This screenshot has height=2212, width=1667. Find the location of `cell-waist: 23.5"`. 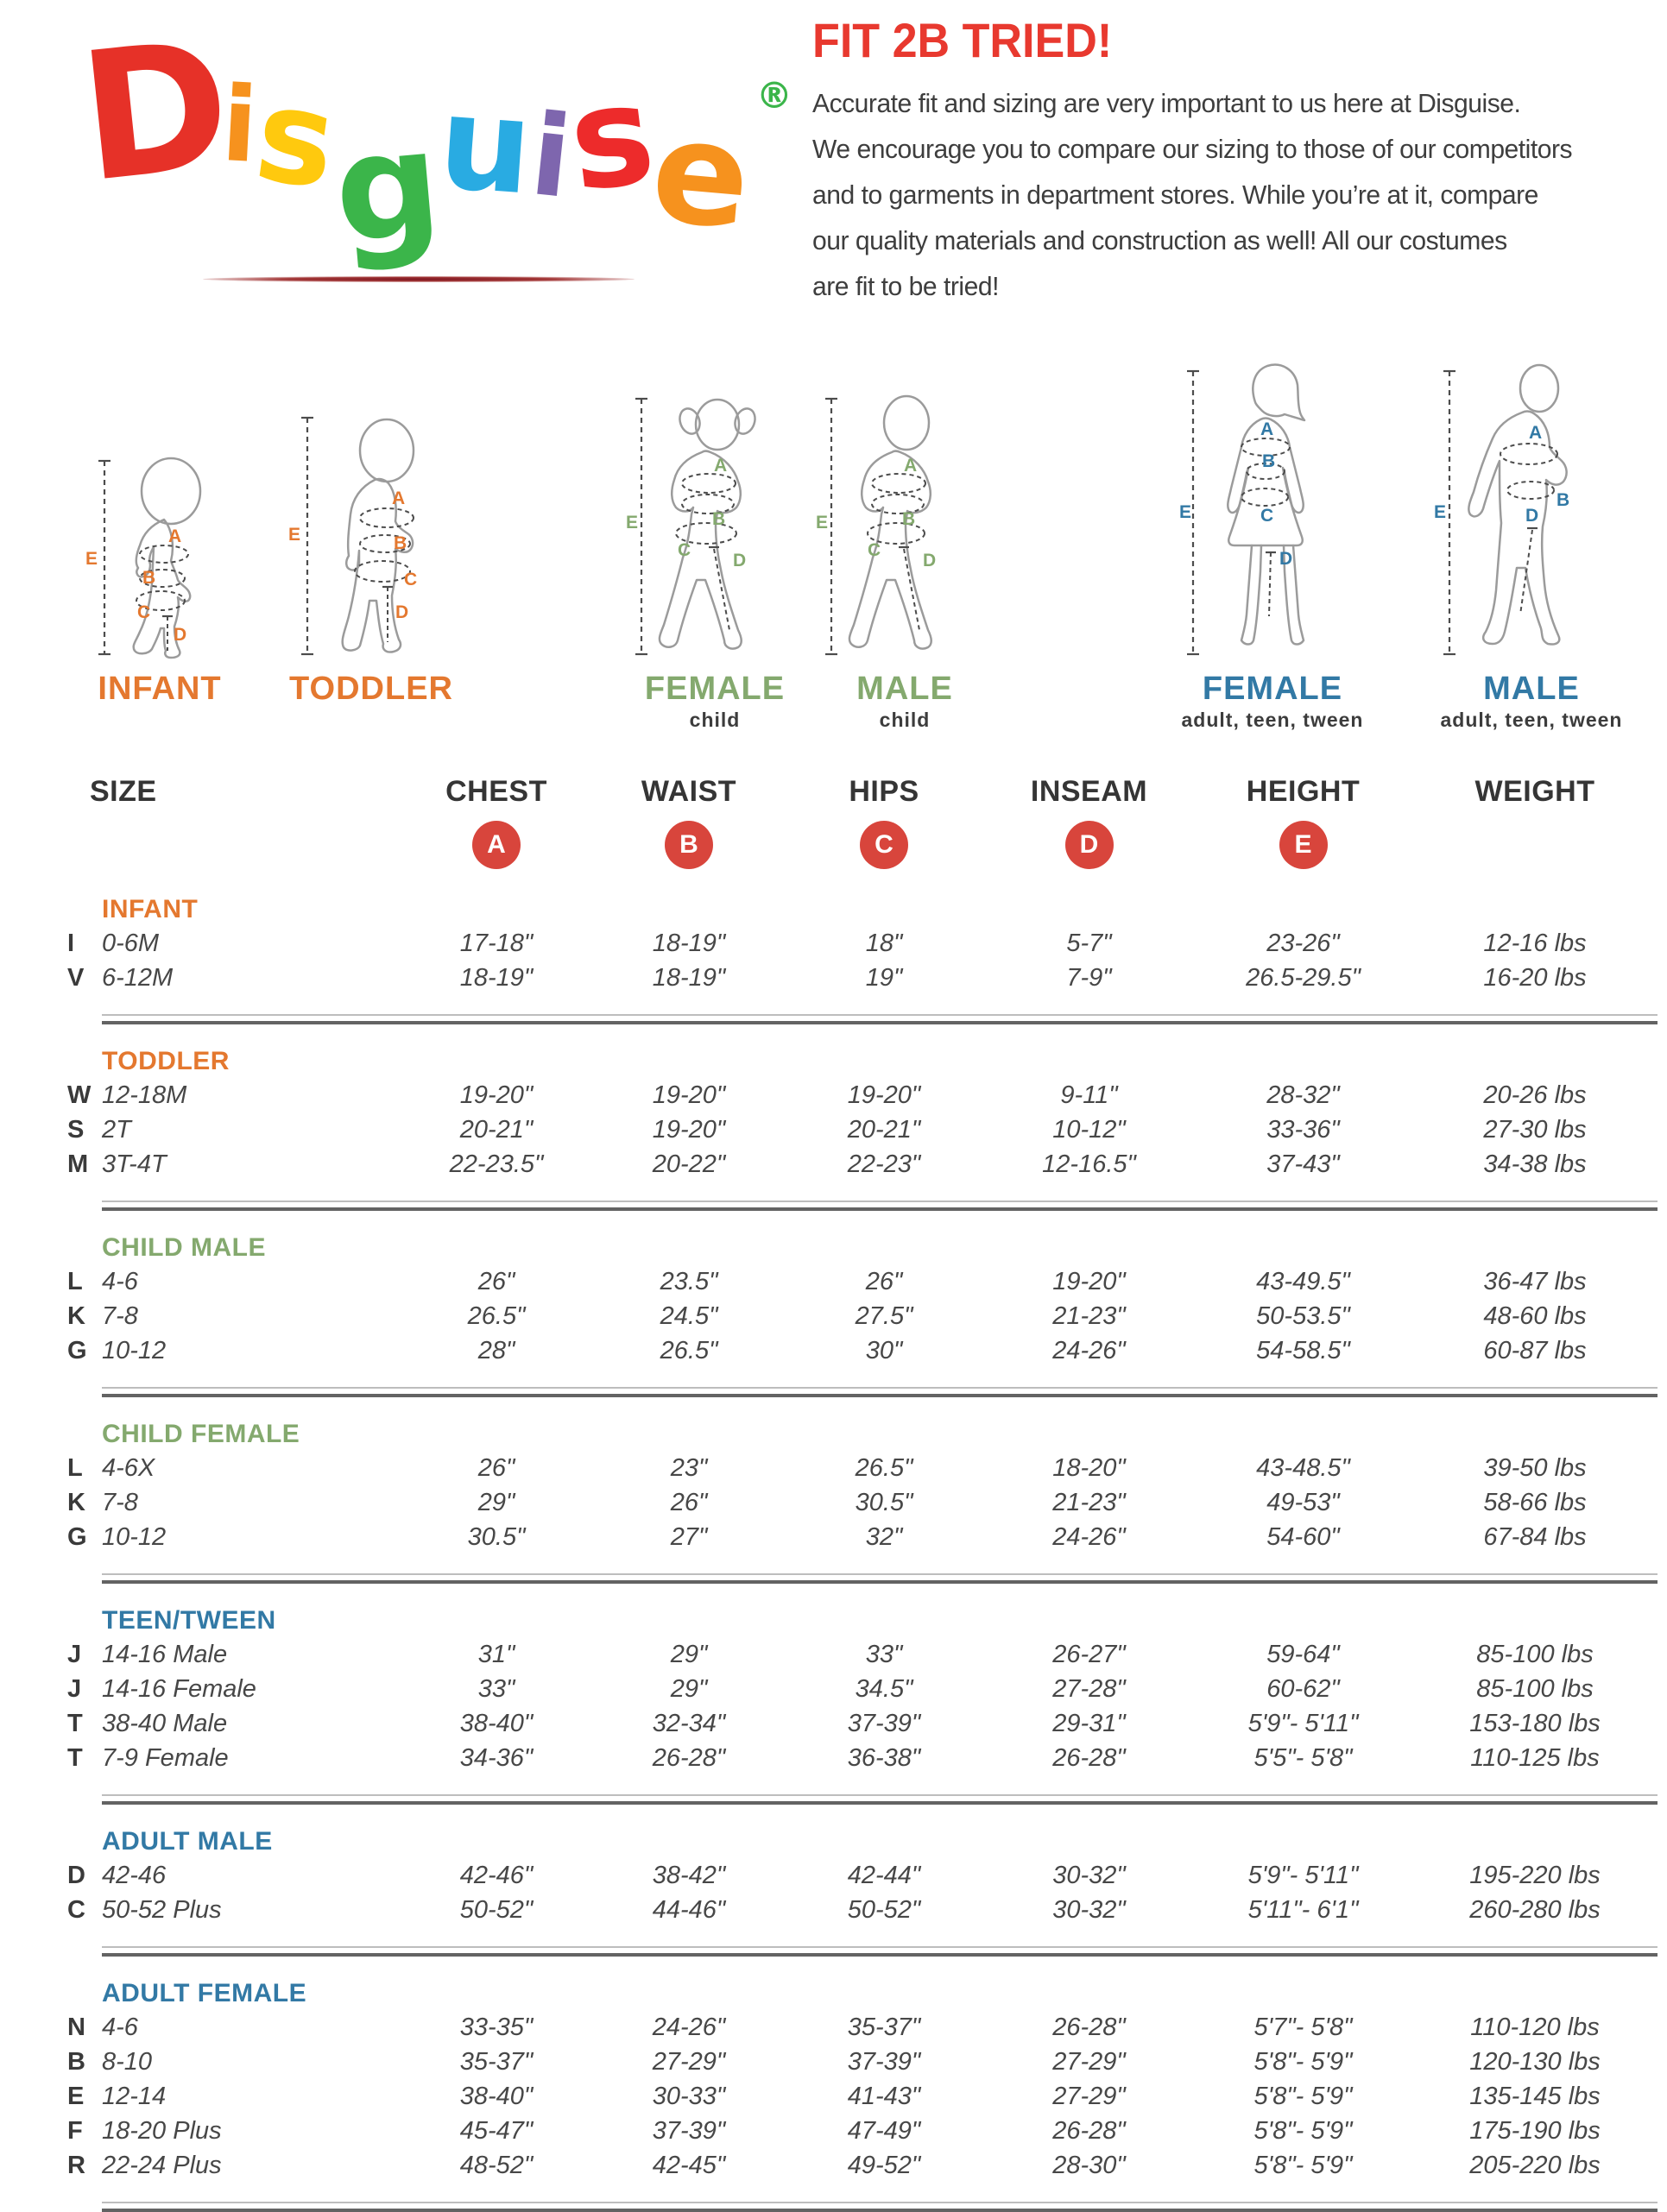

cell-waist: 23.5" is located at coordinates (689, 1281).